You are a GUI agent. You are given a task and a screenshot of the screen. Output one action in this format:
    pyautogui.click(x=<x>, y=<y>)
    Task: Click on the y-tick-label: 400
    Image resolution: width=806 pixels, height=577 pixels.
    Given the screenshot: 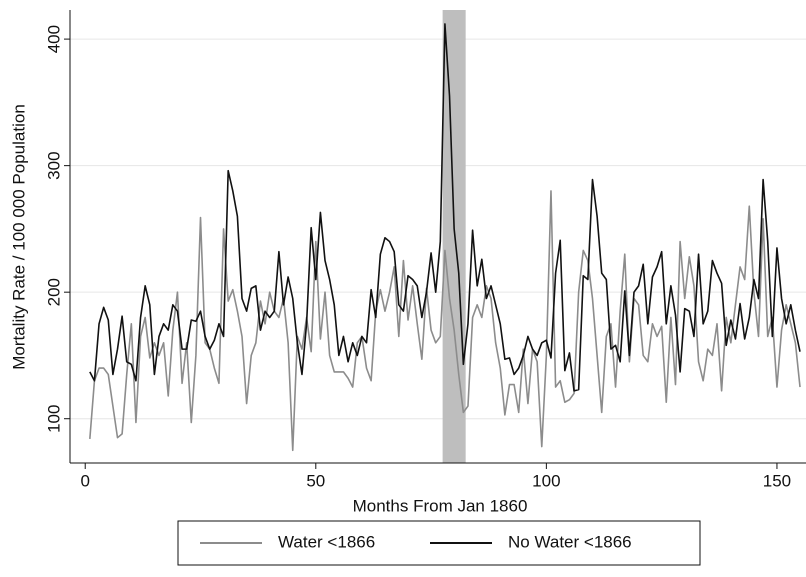 What is the action you would take?
    pyautogui.click(x=53, y=39)
    